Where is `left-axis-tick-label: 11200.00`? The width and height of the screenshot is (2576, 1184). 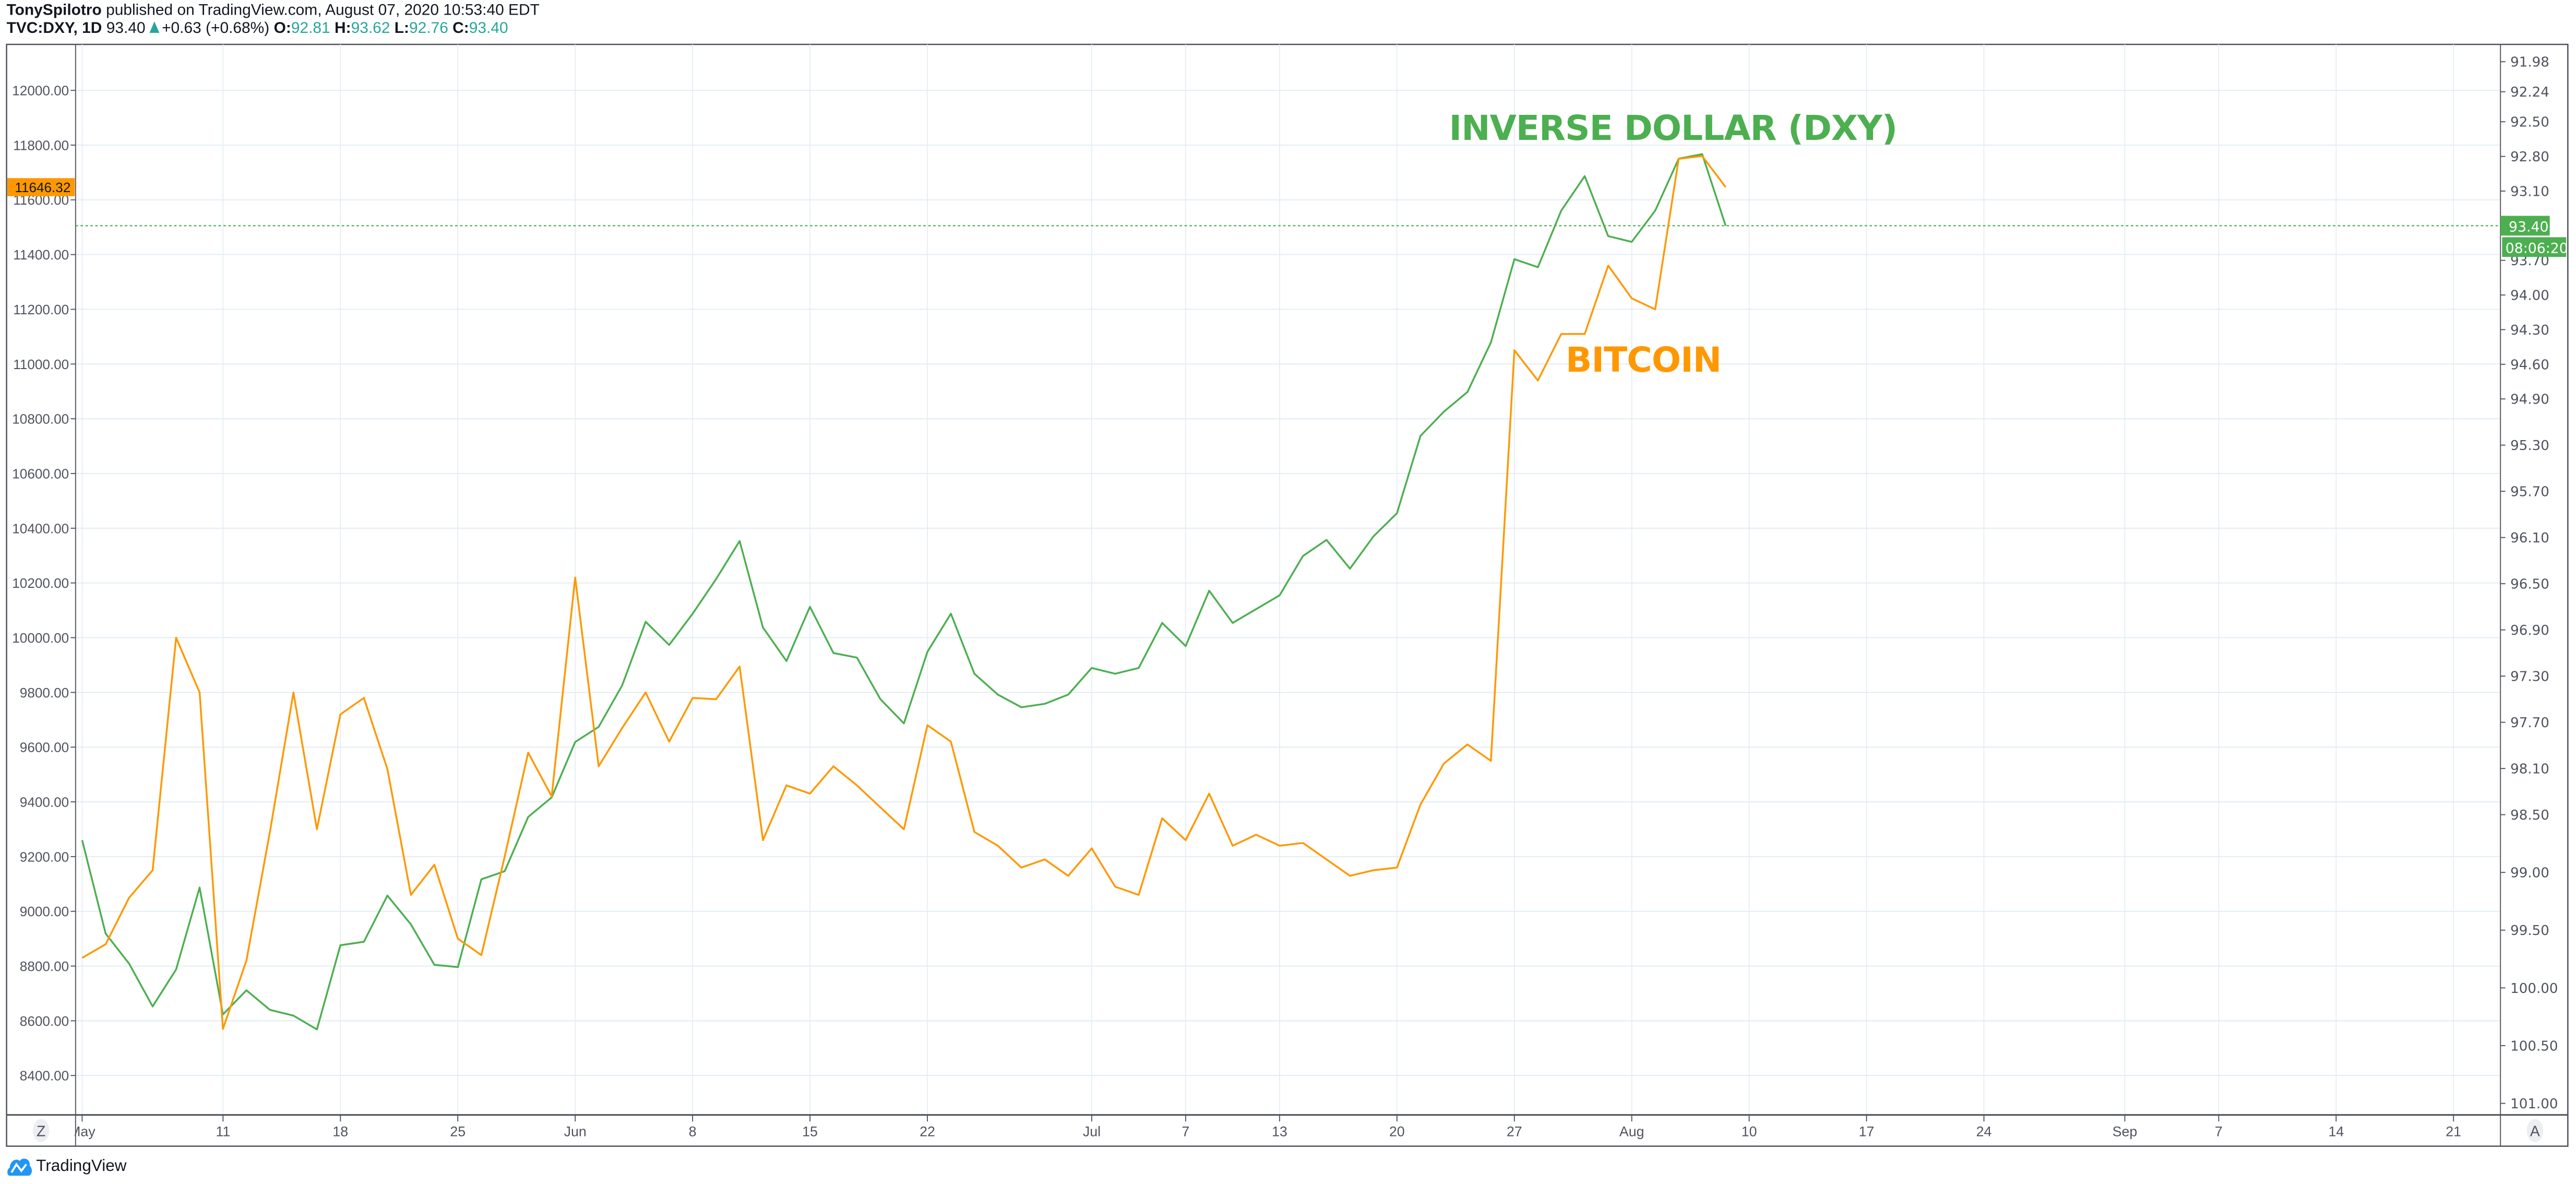
left-axis-tick-label: 11200.00 is located at coordinates (41, 309).